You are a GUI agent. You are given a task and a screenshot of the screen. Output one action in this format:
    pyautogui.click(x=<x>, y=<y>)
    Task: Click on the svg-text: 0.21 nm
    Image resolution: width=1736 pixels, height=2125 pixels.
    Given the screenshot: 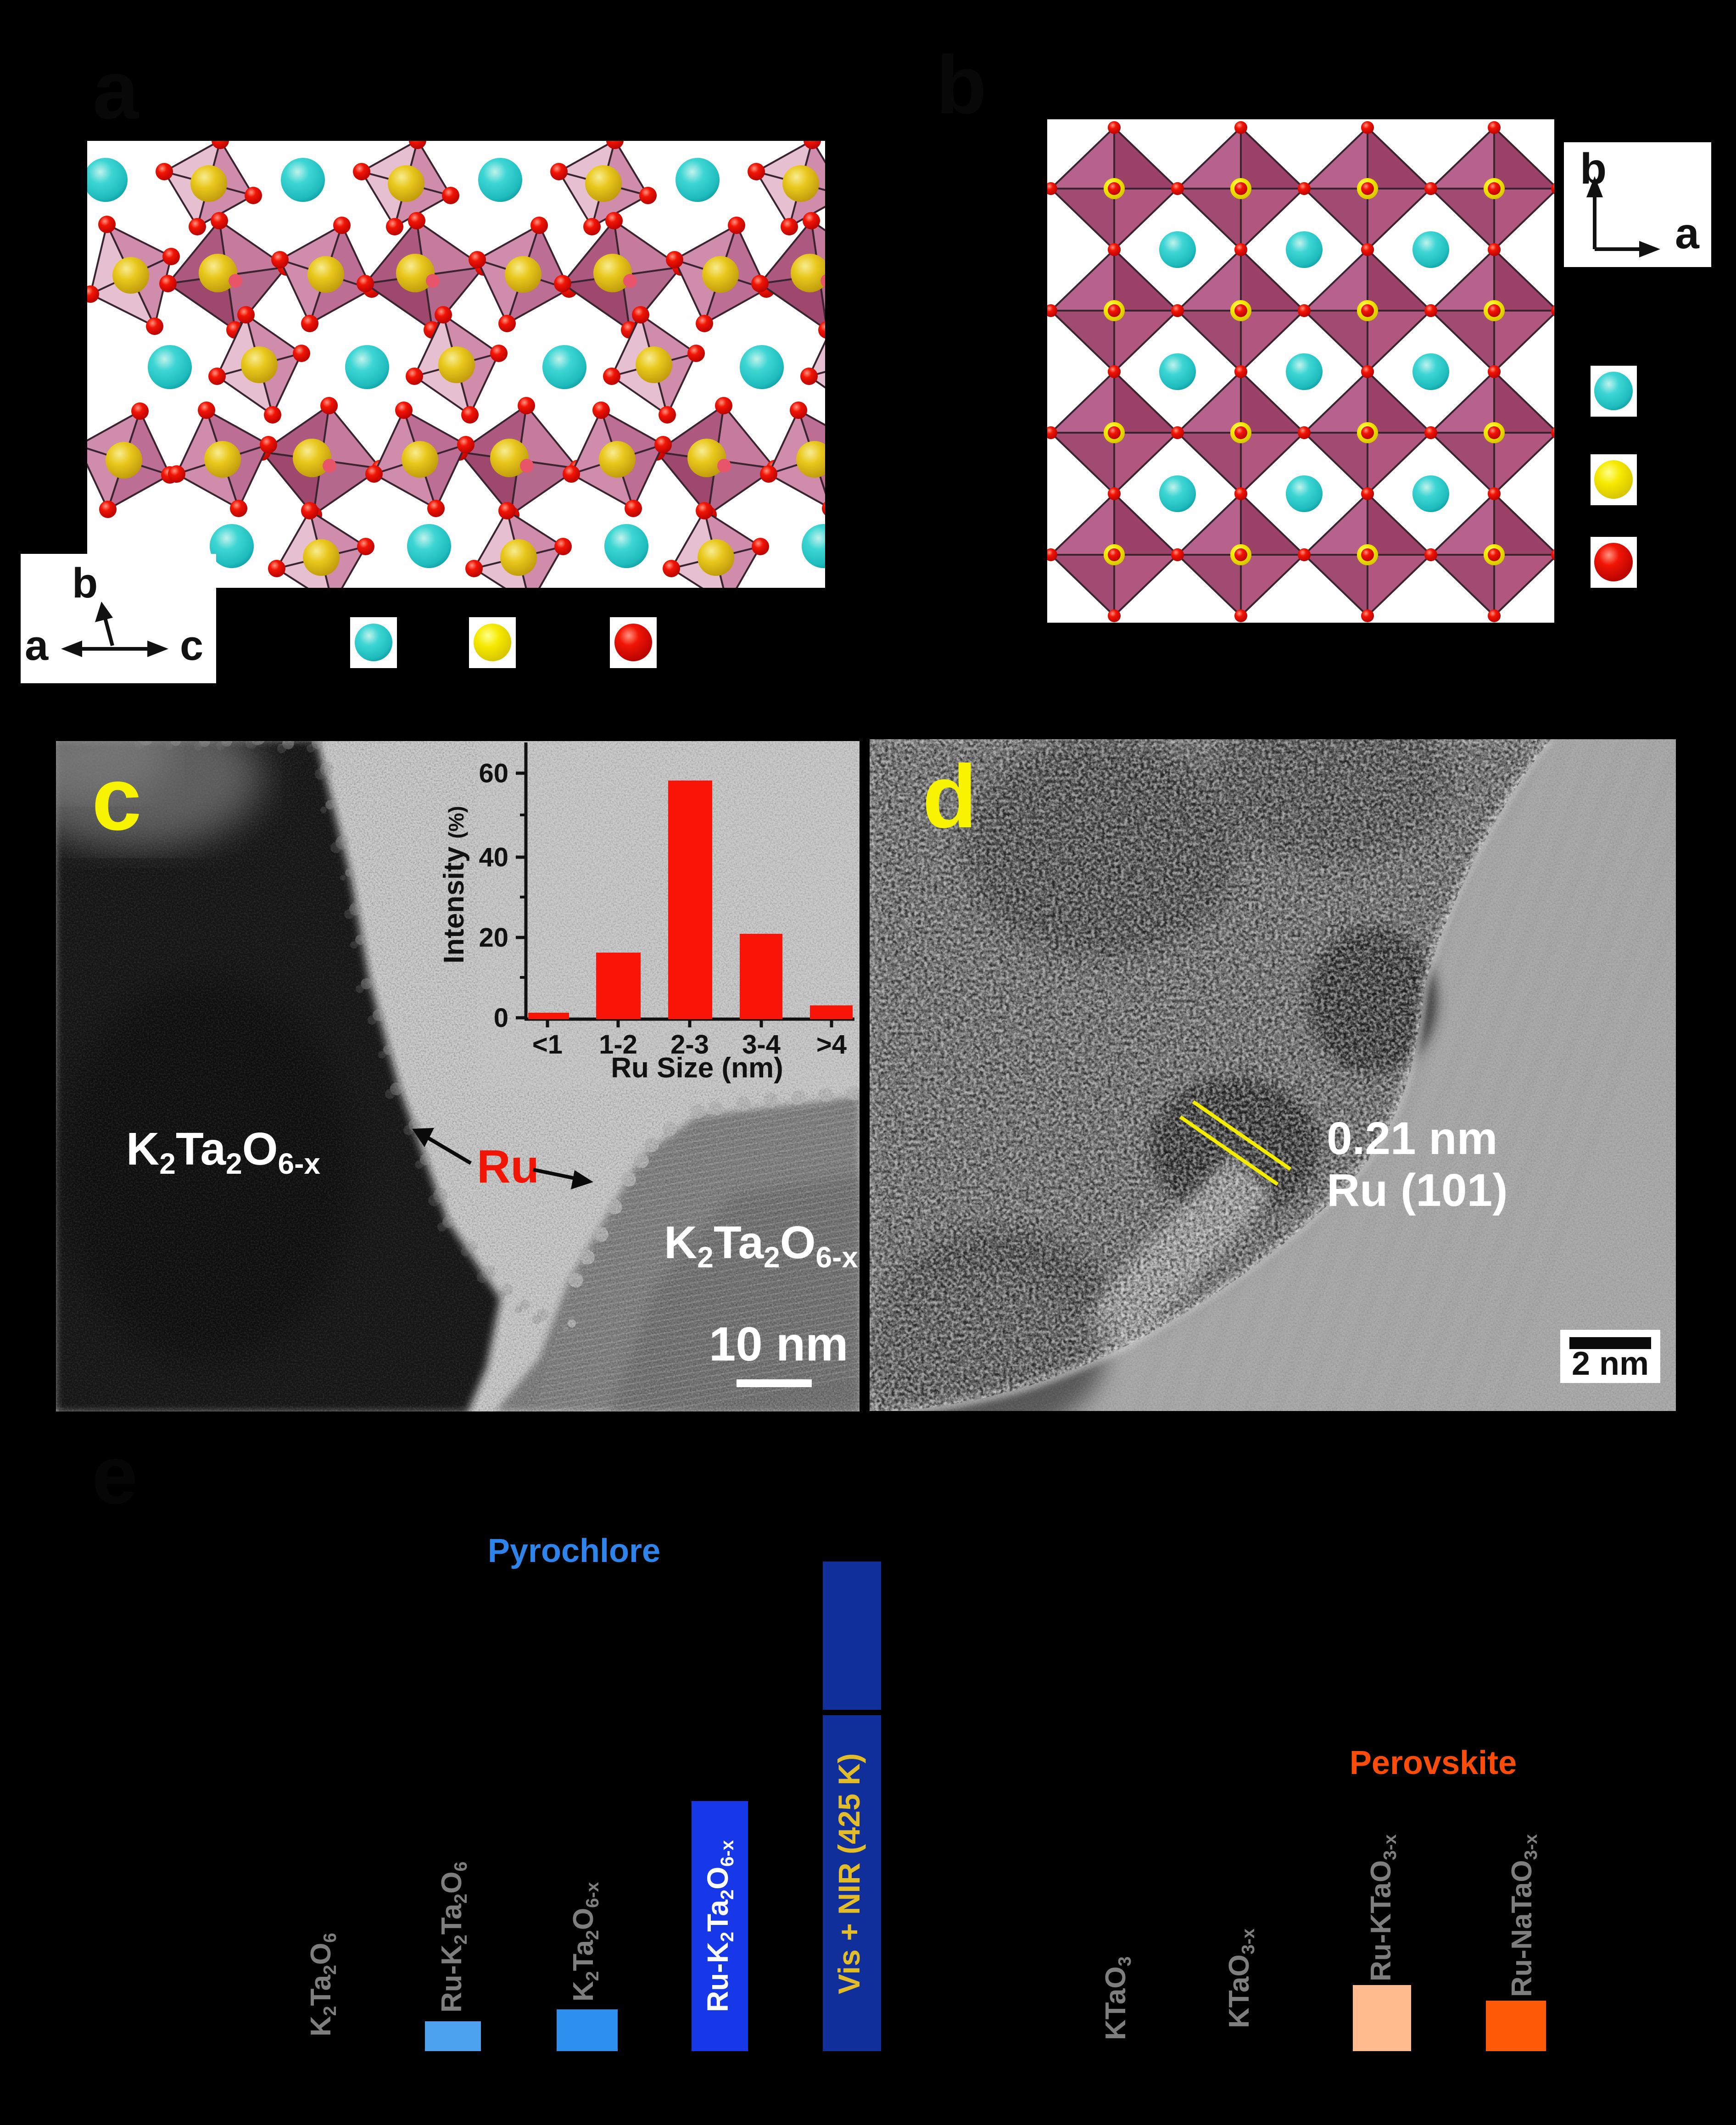 What is the action you would take?
    pyautogui.click(x=1412, y=1138)
    